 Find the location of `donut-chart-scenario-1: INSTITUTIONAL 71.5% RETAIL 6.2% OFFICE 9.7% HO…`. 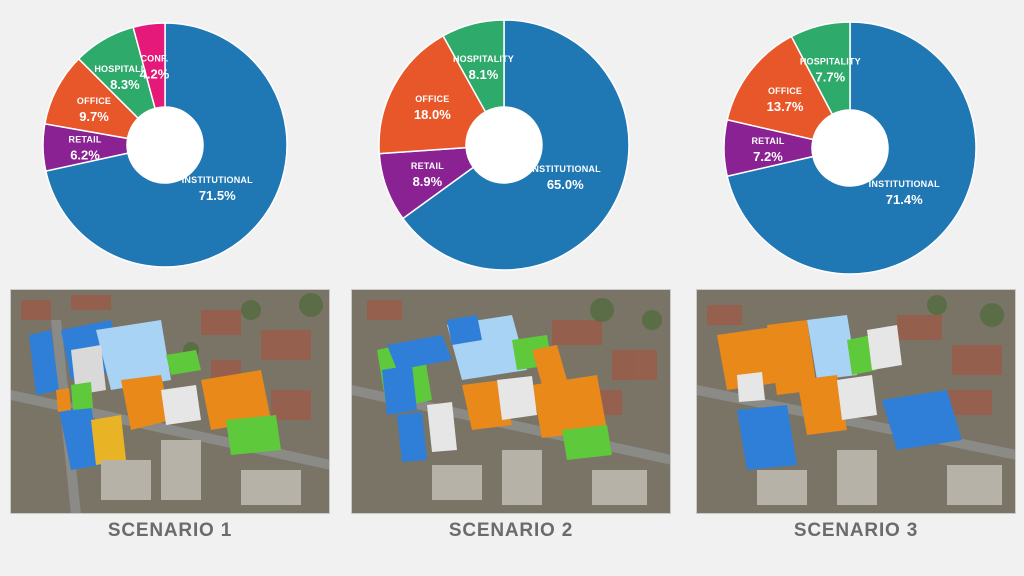

donut-chart-scenario-1: INSTITUTIONAL 71.5% RETAIL 6.2% OFFICE 9.7% HO… is located at coordinates (165, 145).